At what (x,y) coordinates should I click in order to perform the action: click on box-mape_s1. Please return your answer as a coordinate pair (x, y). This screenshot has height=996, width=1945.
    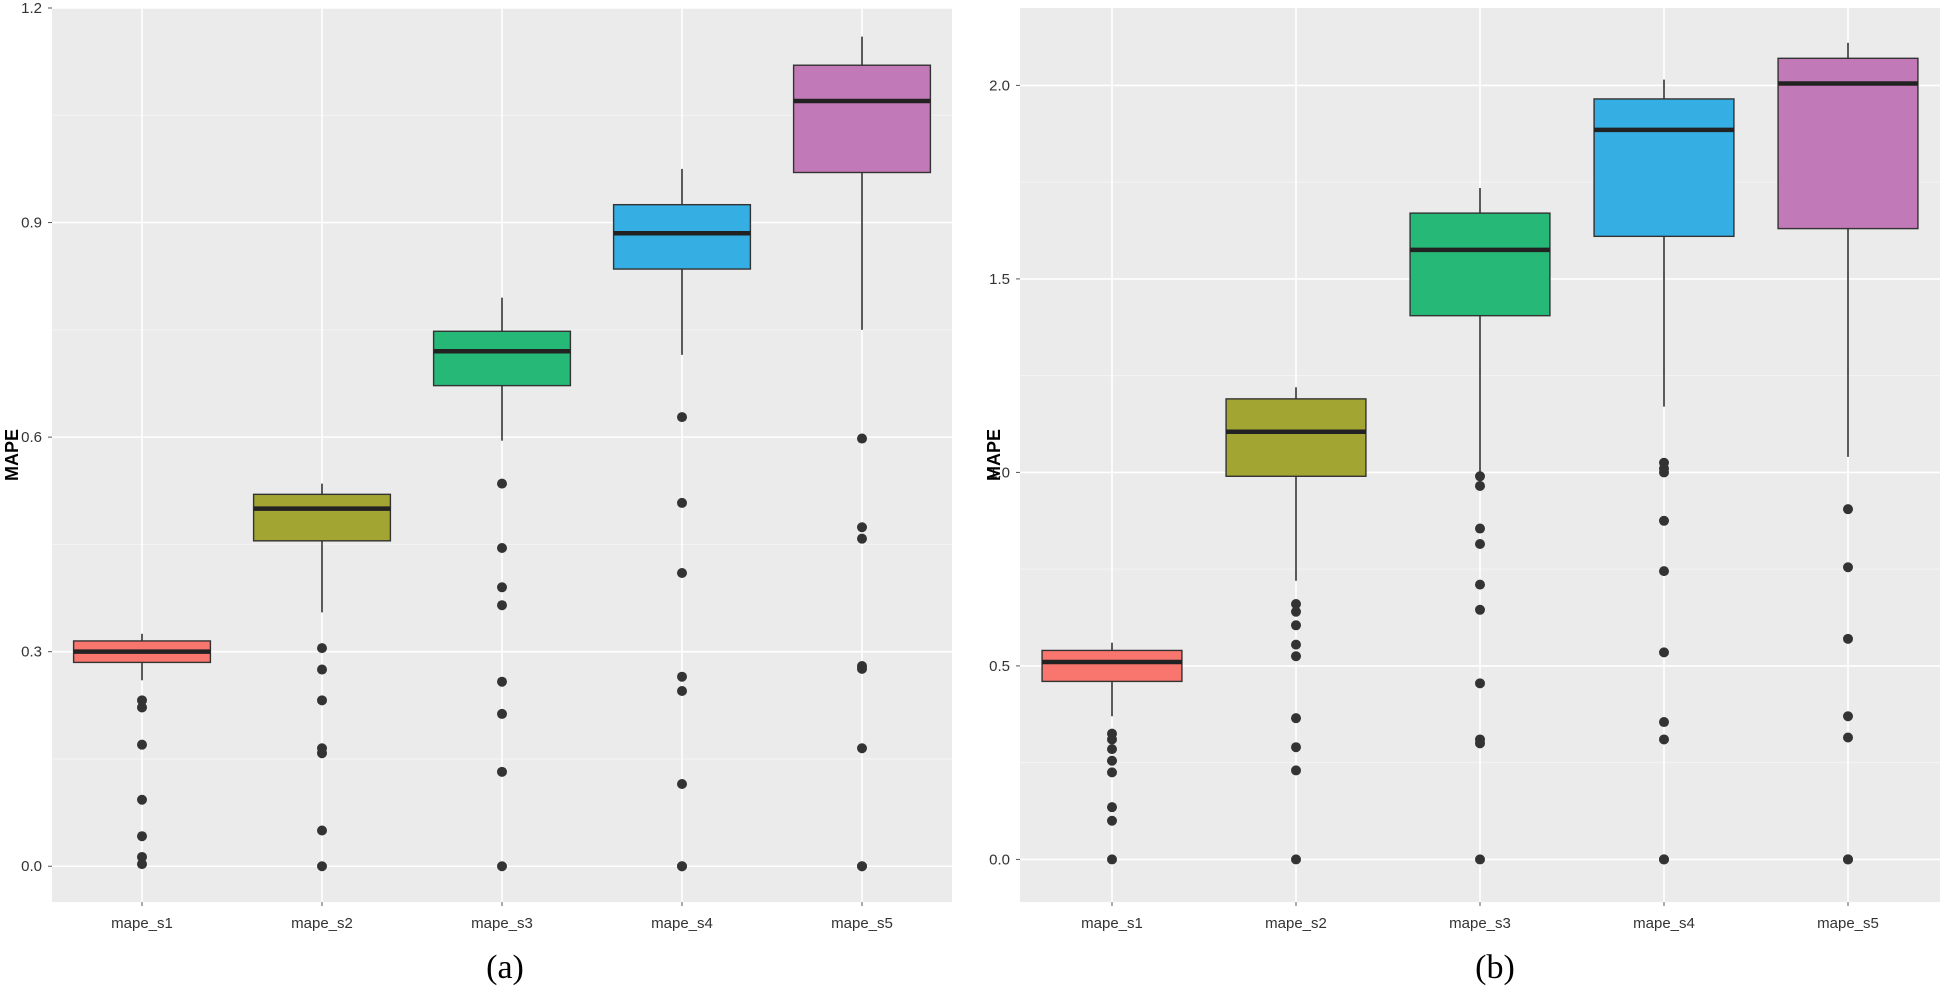
    Looking at the image, I should click on (1112, 666).